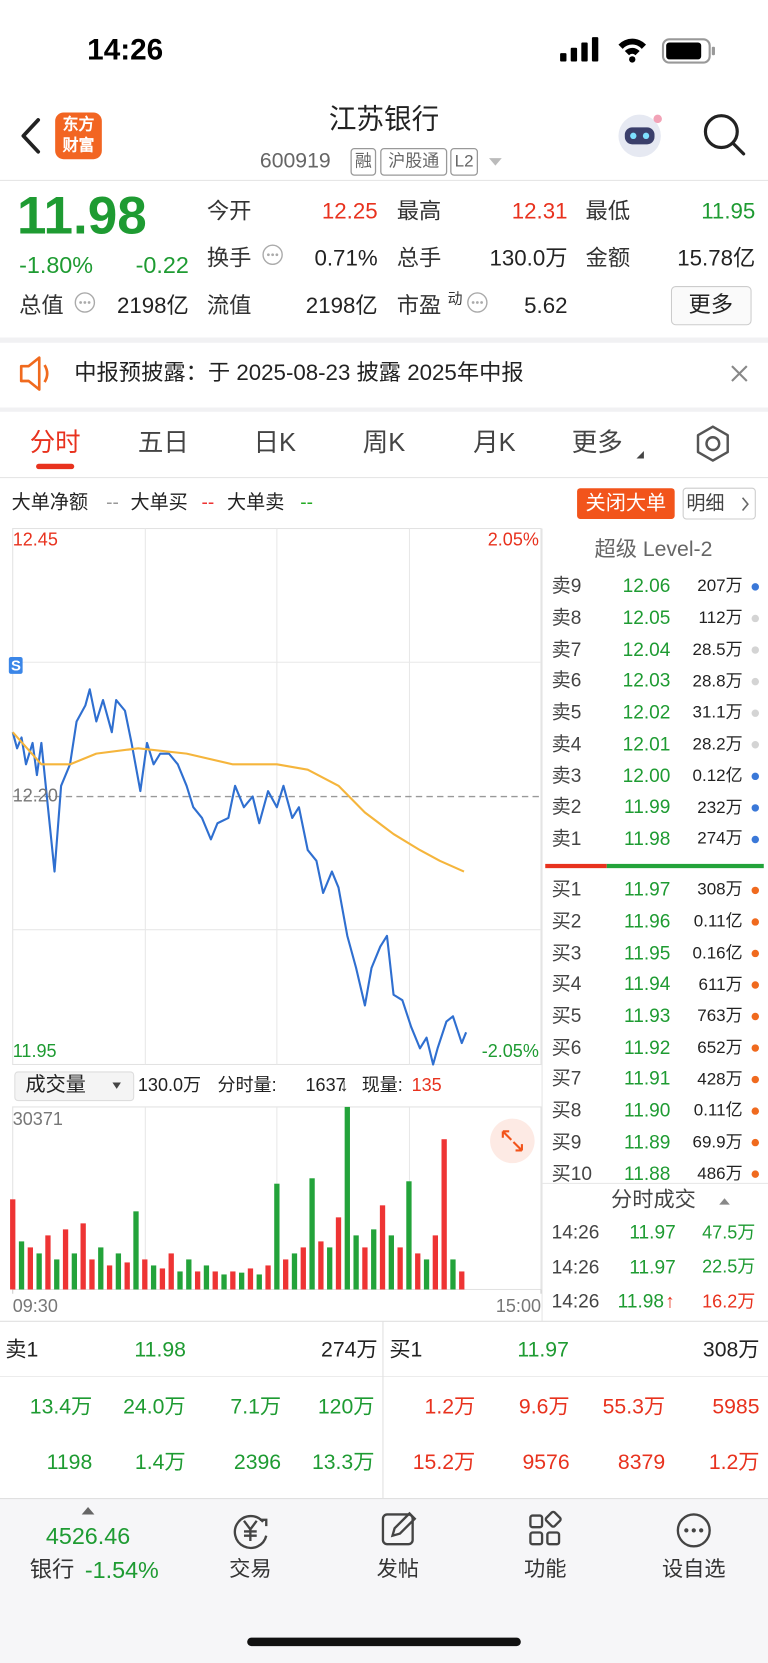 Image resolution: width=768 pixels, height=1663 pixels. Describe the element at coordinates (597, 442) in the screenshot. I see `tab: 更多` at that location.